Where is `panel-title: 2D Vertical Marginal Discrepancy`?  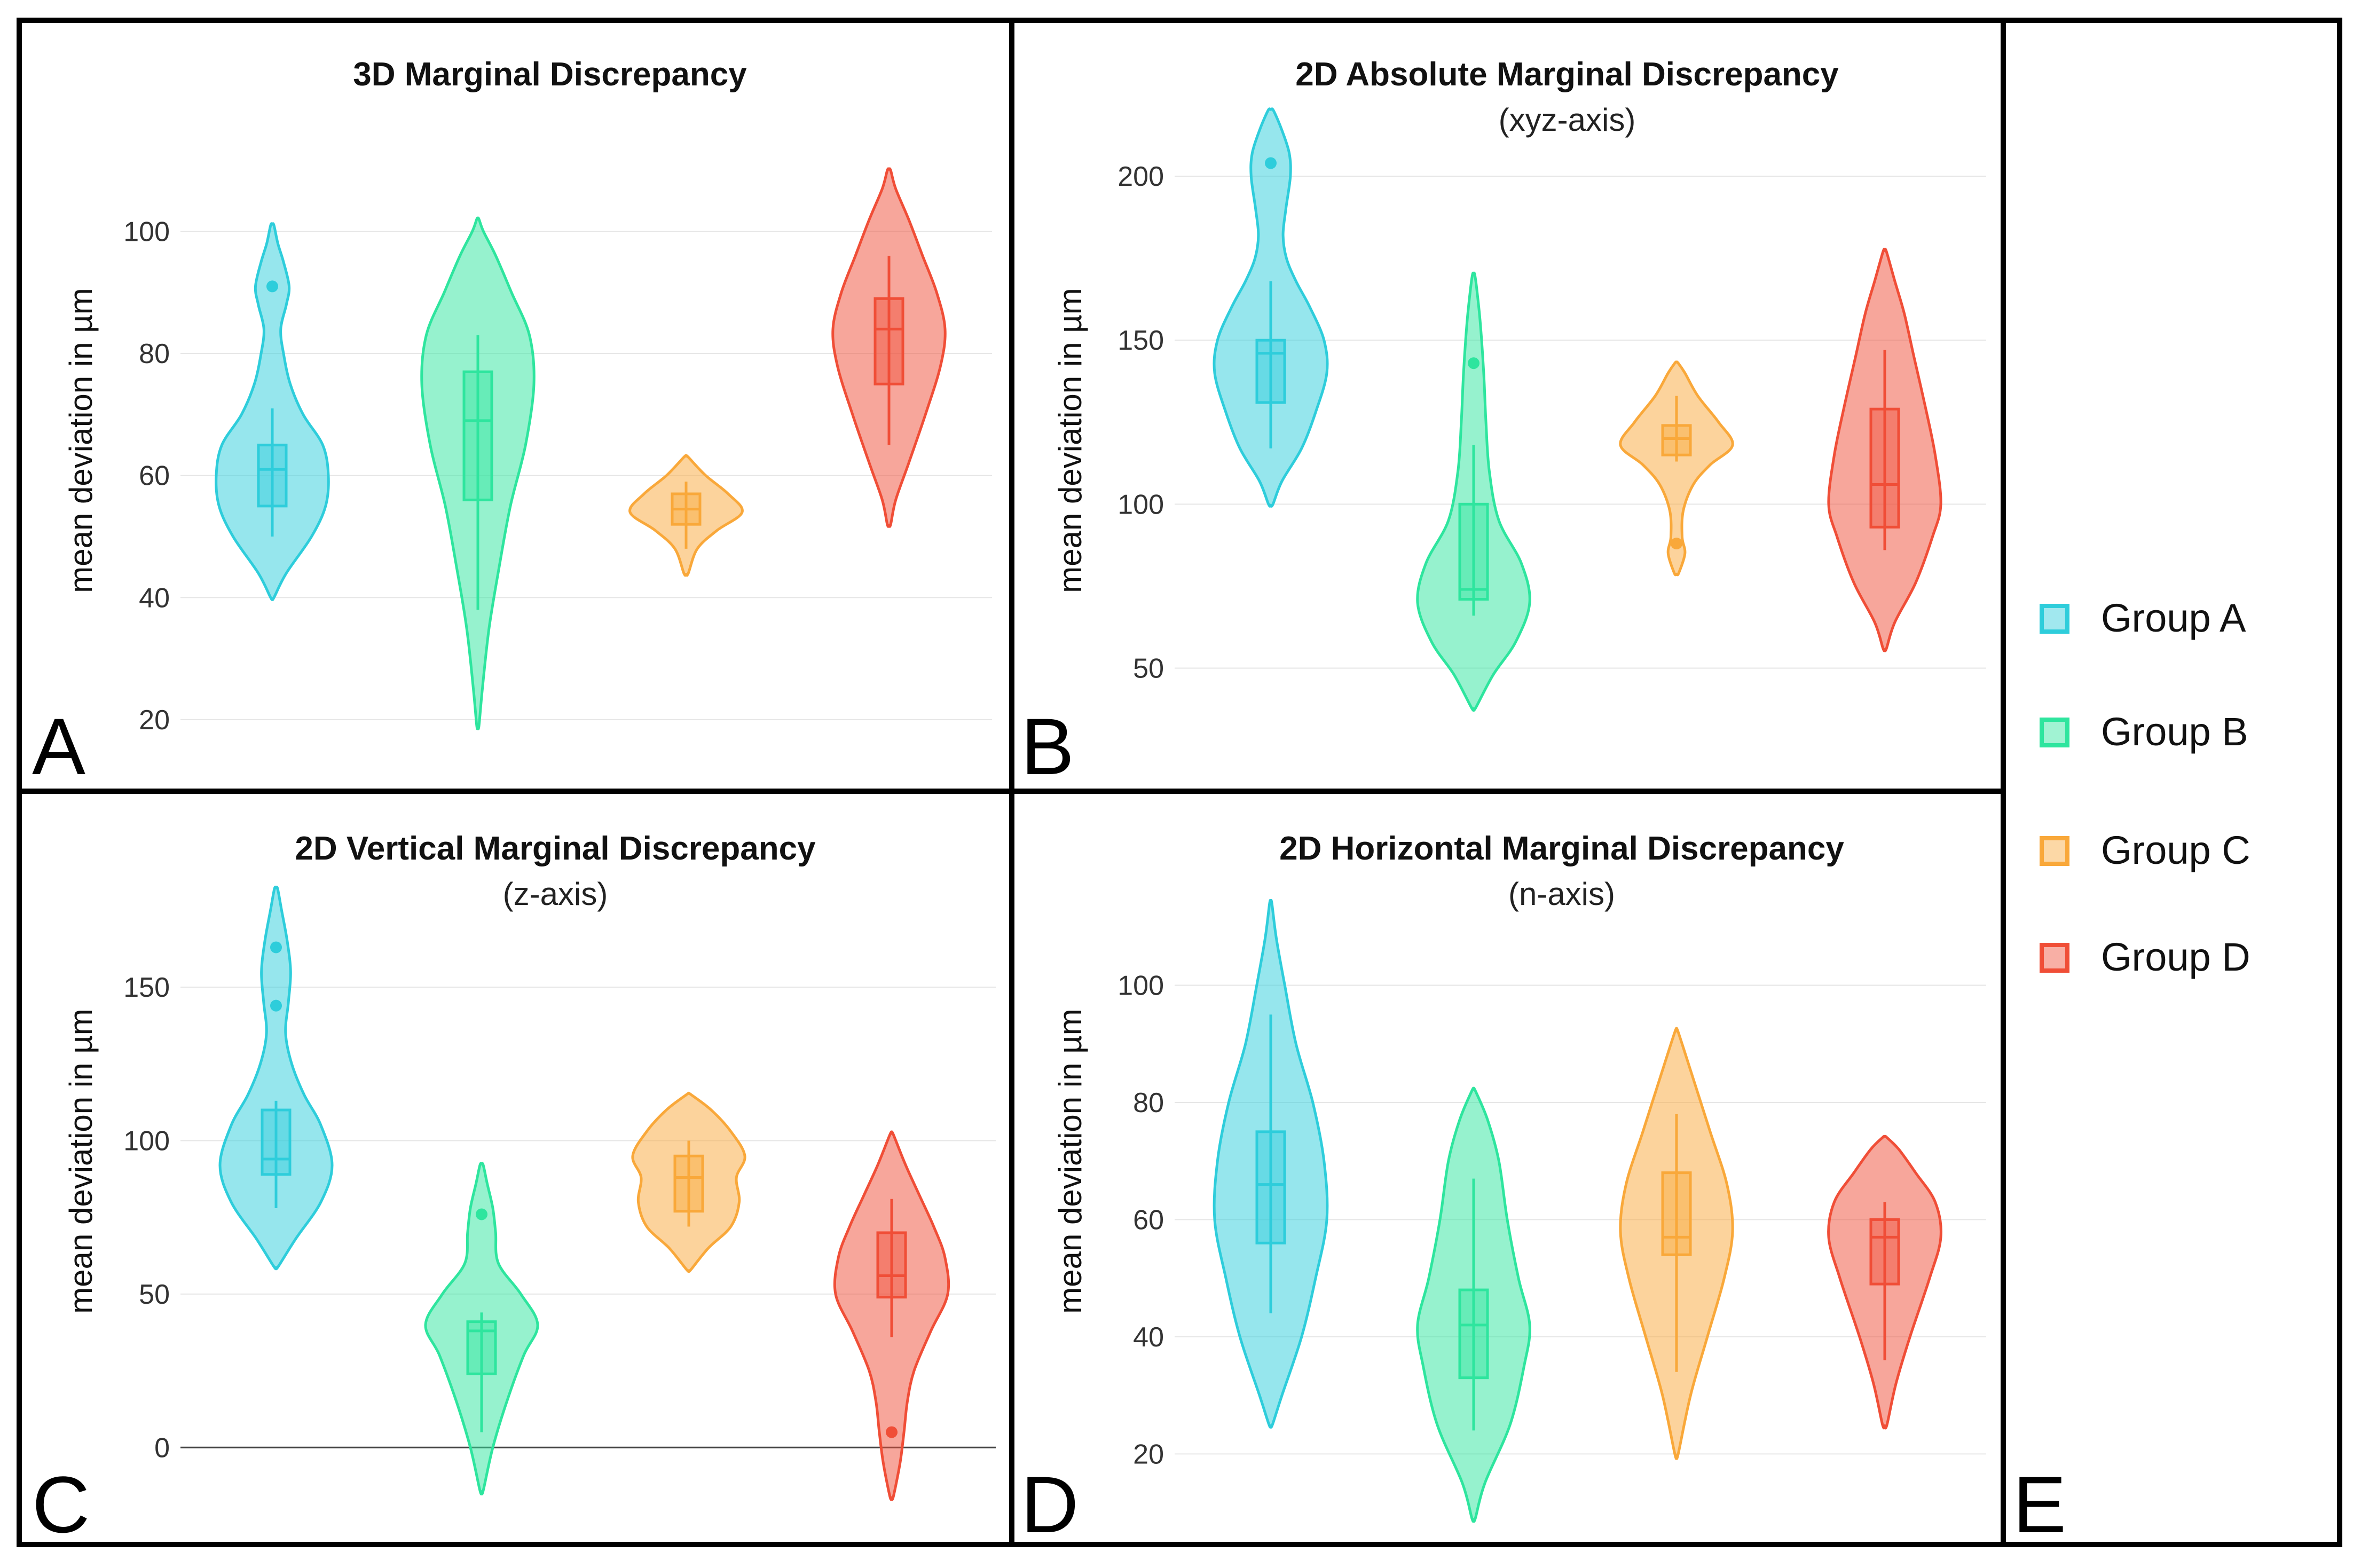
panel-title: 2D Vertical Marginal Discrepancy is located at coordinates (555, 849).